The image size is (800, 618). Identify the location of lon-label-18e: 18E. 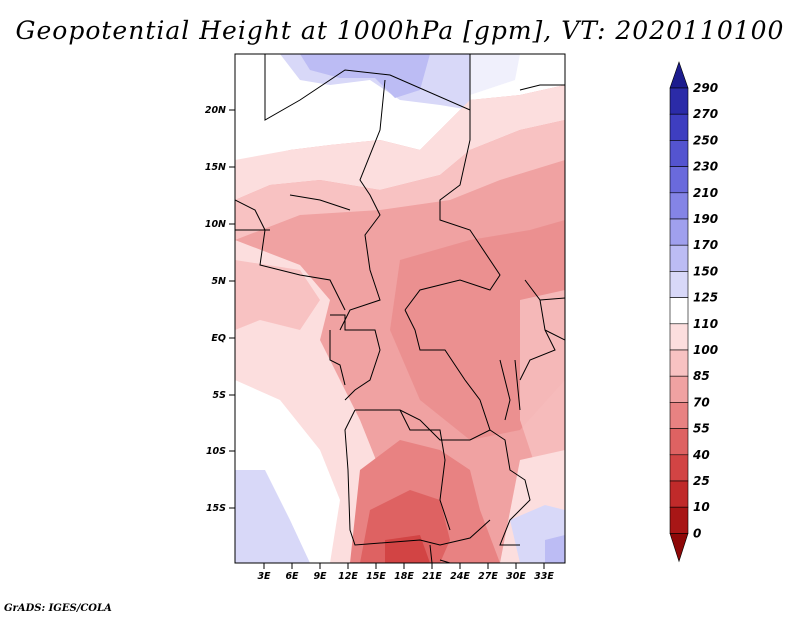
(404, 576).